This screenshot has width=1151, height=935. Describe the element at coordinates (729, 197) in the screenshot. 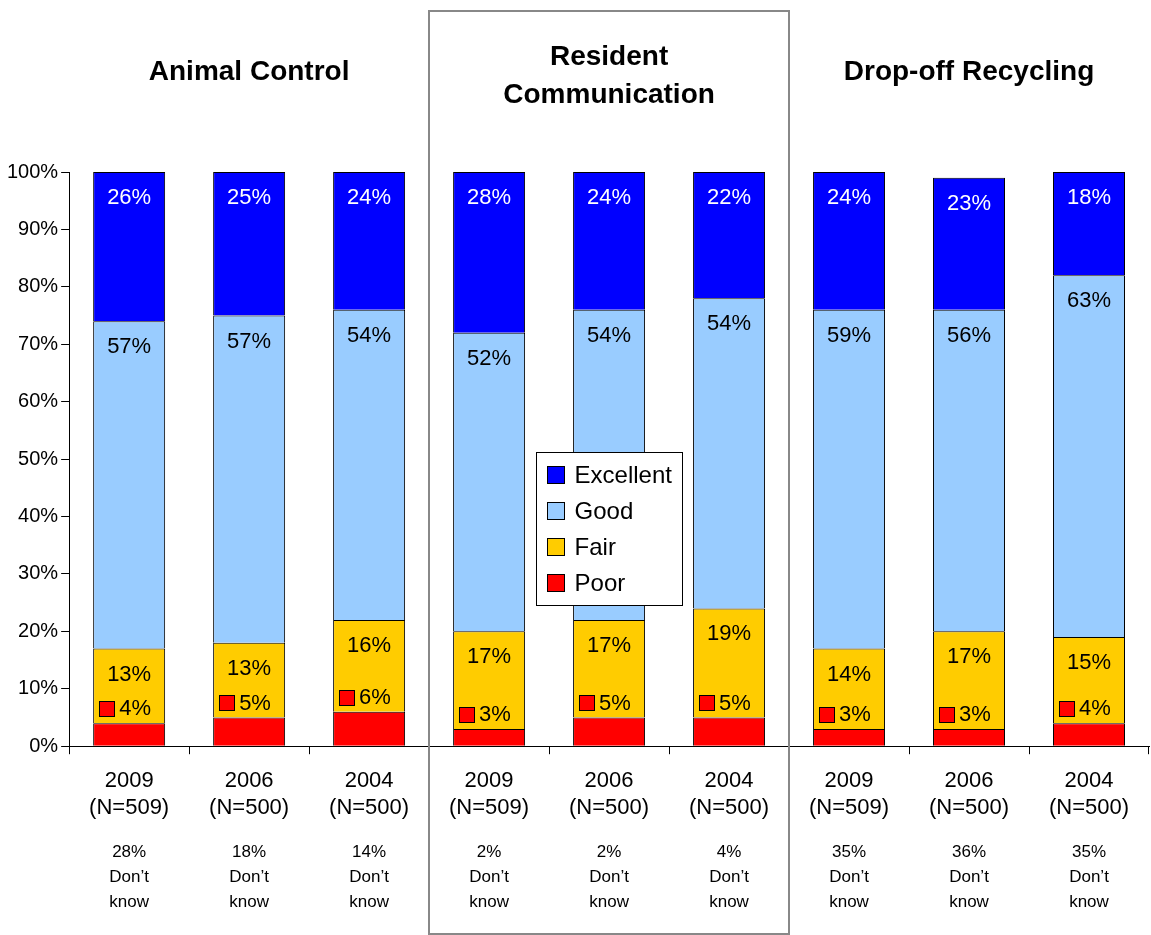

I see `data-label: 22%` at that location.